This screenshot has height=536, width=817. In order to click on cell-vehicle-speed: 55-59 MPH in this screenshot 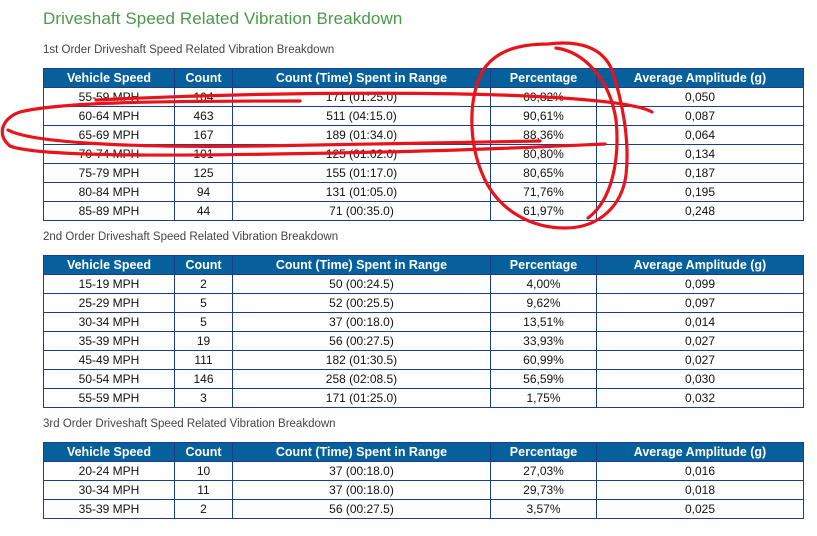, I will do `click(109, 97)`.